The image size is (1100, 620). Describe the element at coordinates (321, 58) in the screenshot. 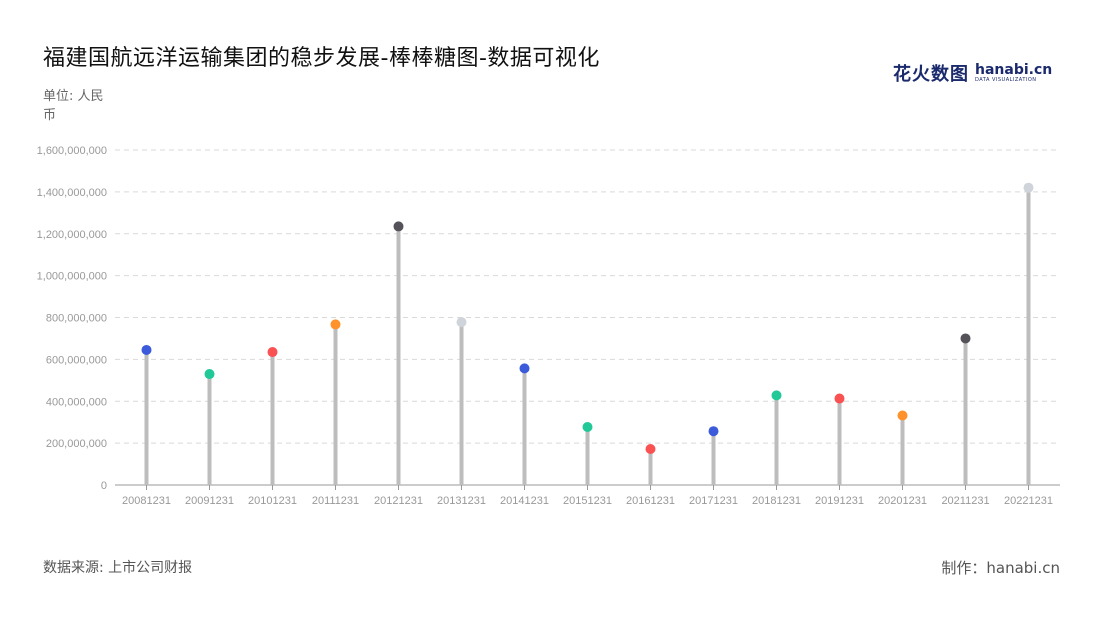

I see `chart-title: 福建国航远洋运输集团的稳步发展-棒棒糖图-数据可视化` at that location.